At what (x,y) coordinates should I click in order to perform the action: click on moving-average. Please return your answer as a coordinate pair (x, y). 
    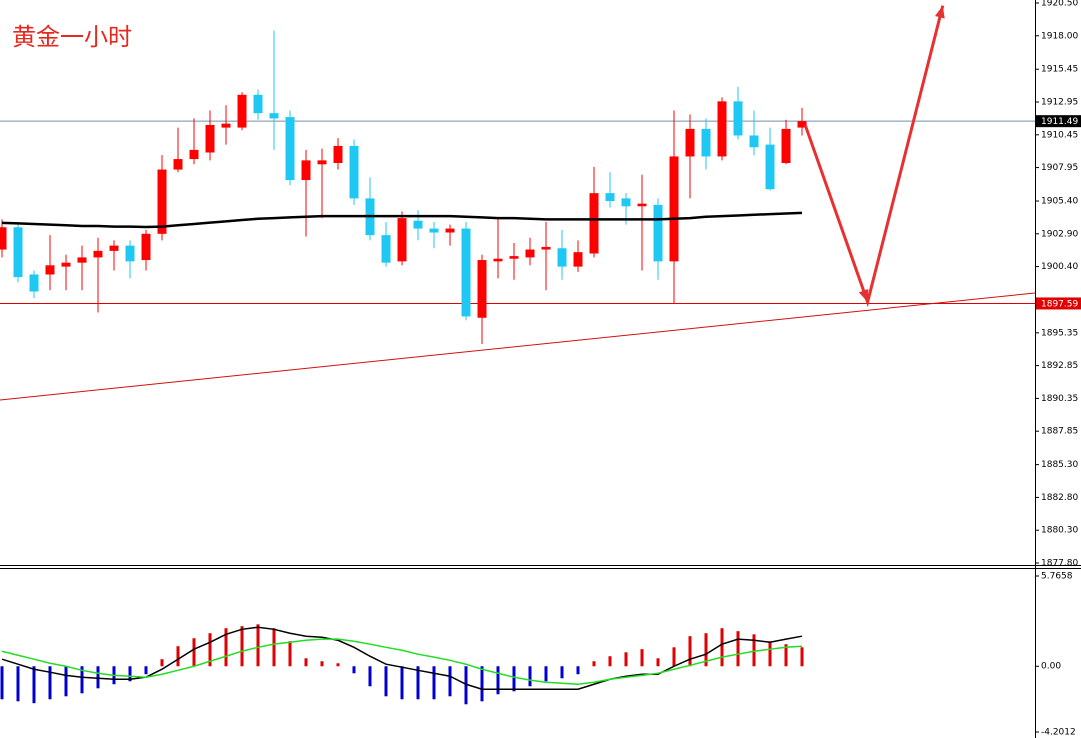
    Looking at the image, I should click on (402, 220).